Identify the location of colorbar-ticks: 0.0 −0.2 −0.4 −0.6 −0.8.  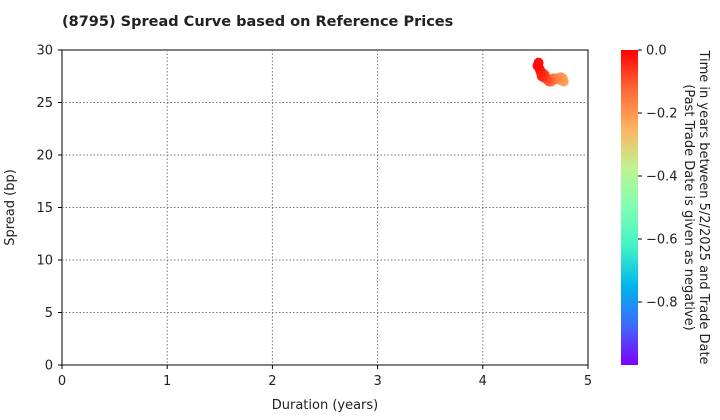
(658, 177).